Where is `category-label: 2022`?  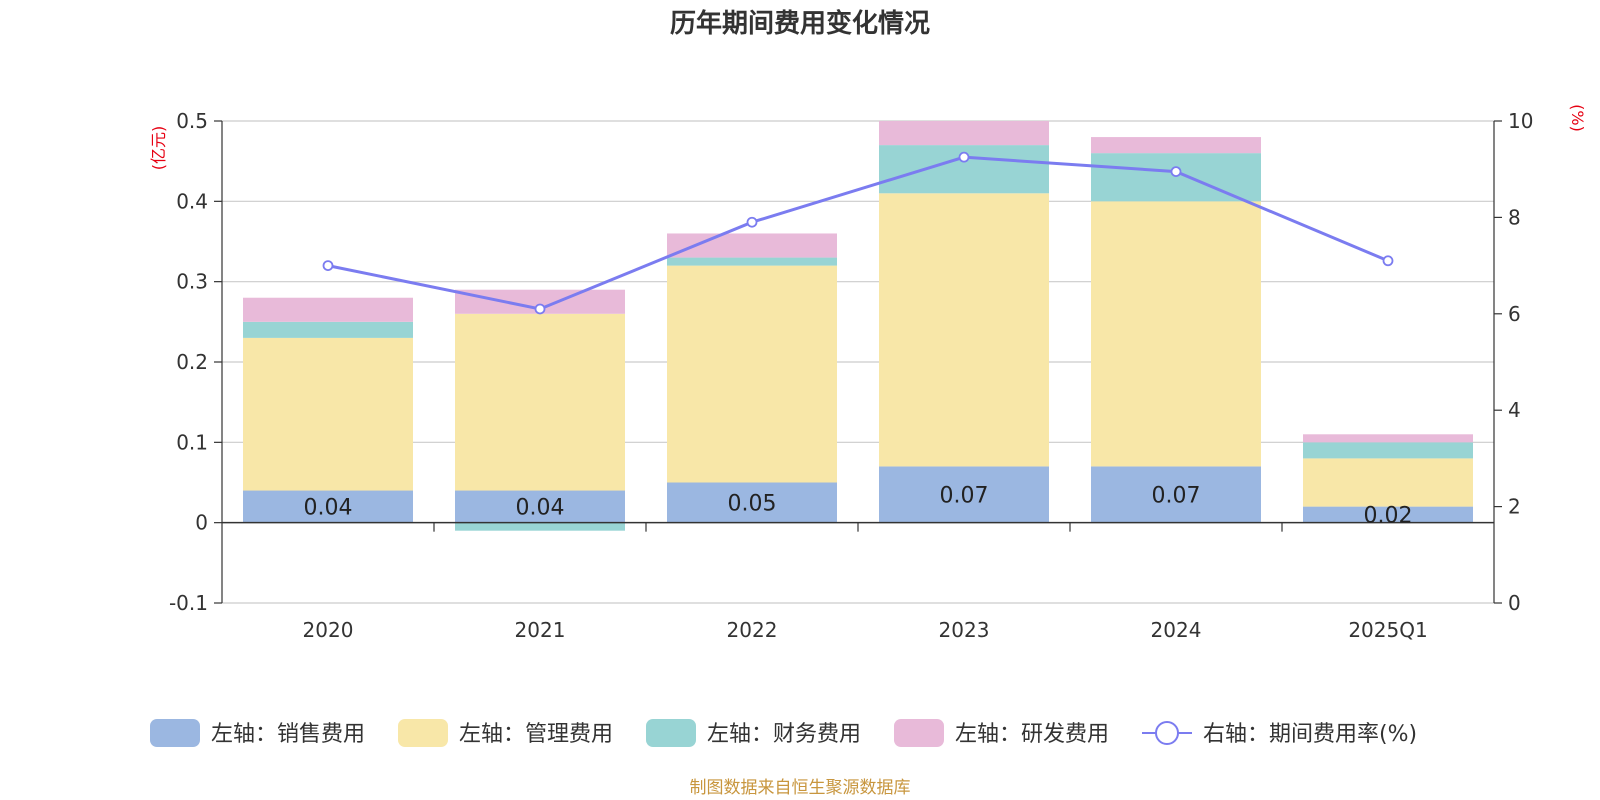 category-label: 2022 is located at coordinates (752, 630).